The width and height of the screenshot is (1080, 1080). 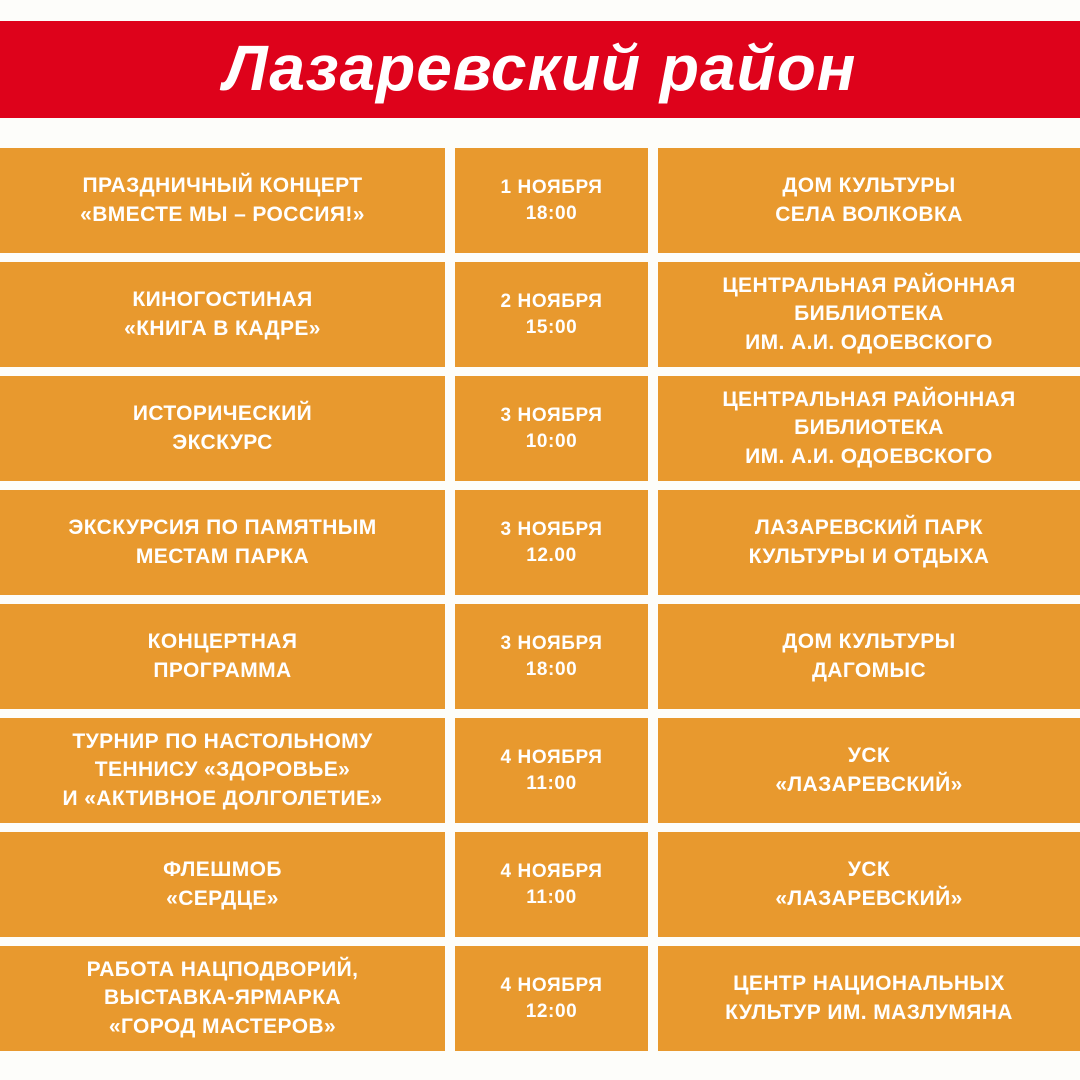 I want to click on venue-cell: ДОМ КУЛЬТУРЫ ДАГОМЫС, so click(x=869, y=656).